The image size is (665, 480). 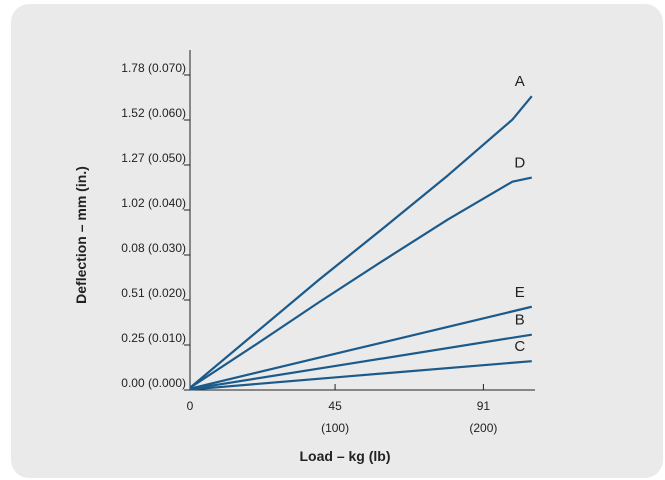 I want to click on series-label-c: C, so click(x=519, y=346).